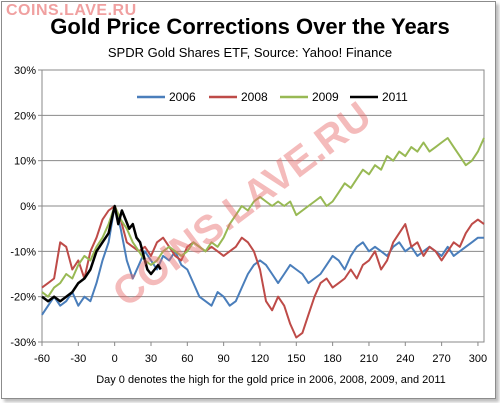 The image size is (500, 403). Describe the element at coordinates (25, 116) in the screenshot. I see `y-tick-label: 20%` at that location.